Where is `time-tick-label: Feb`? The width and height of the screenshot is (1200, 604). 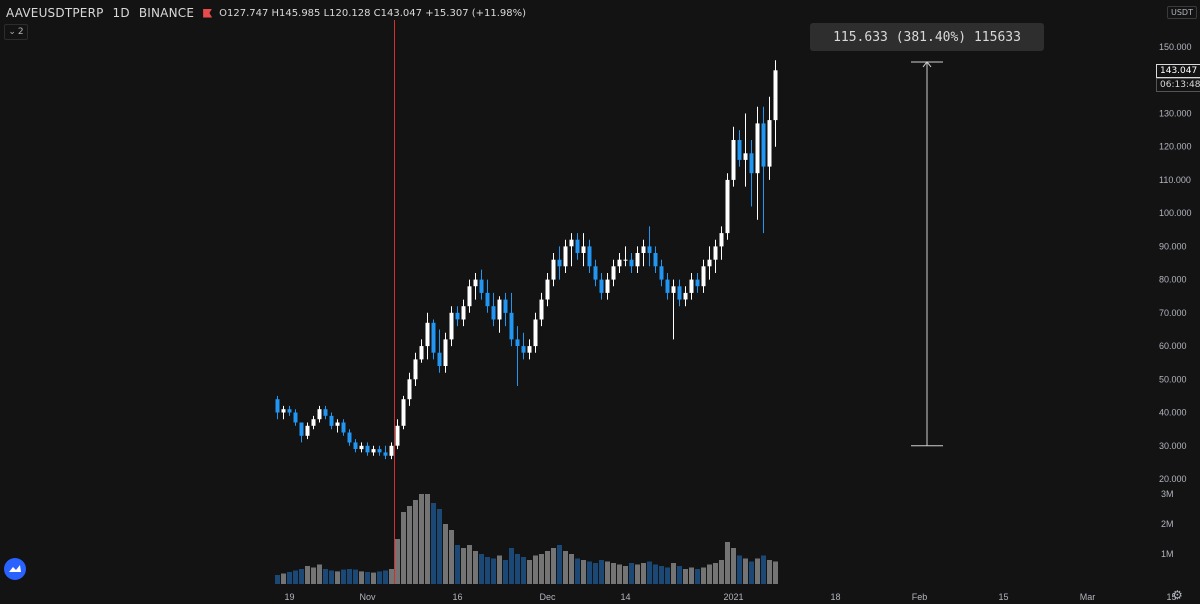 time-tick-label: Feb is located at coordinates (920, 597).